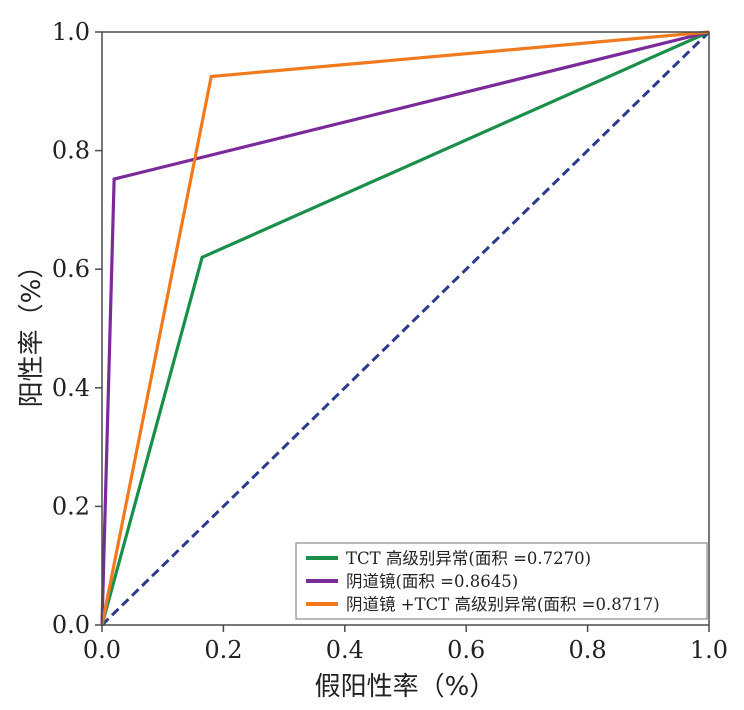 This screenshot has height=710, width=744. Describe the element at coordinates (71, 388) in the screenshot. I see `y-tick-label: 0.4` at that location.